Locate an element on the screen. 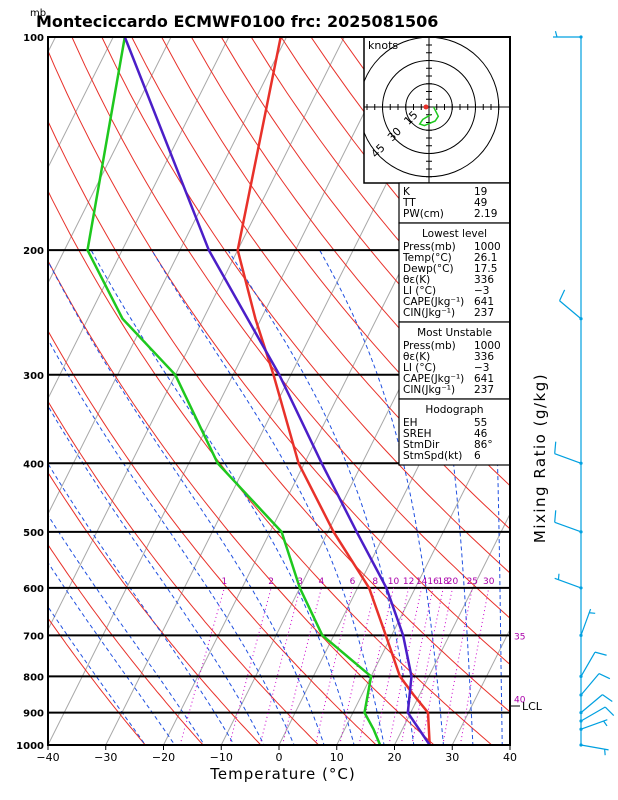 This screenshot has width=618, height=800. pressure-tick-label: 500 is located at coordinates (33, 533).